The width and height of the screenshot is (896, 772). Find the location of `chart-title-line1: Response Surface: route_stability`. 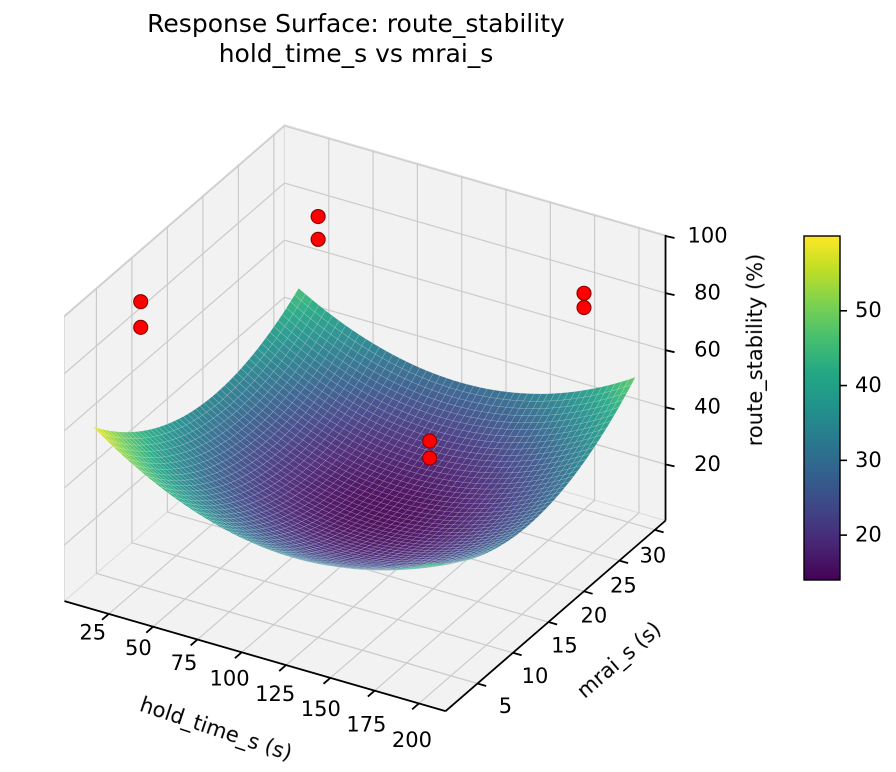

chart-title-line1: Response Surface: route_stability is located at coordinates (356, 23).